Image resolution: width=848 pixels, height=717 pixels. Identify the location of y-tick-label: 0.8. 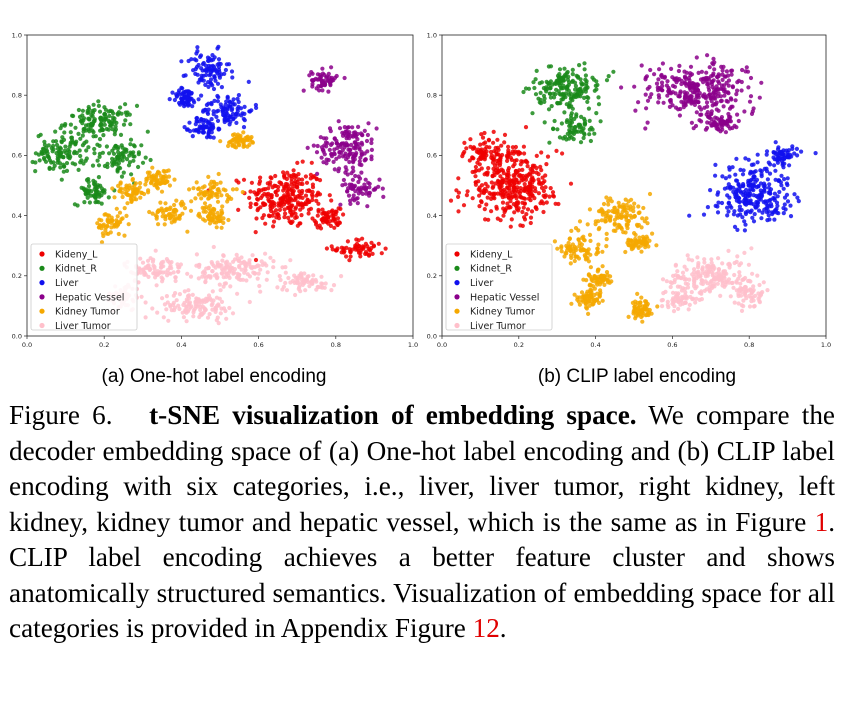
(17, 96).